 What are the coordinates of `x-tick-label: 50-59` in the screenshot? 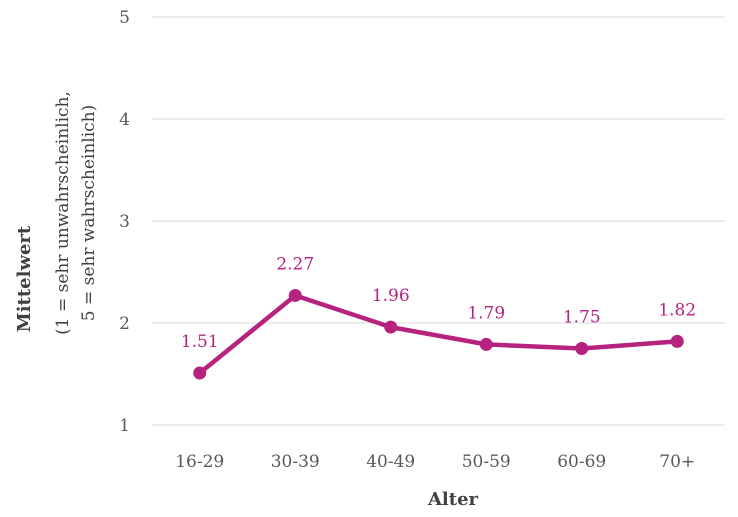 It's located at (486, 462).